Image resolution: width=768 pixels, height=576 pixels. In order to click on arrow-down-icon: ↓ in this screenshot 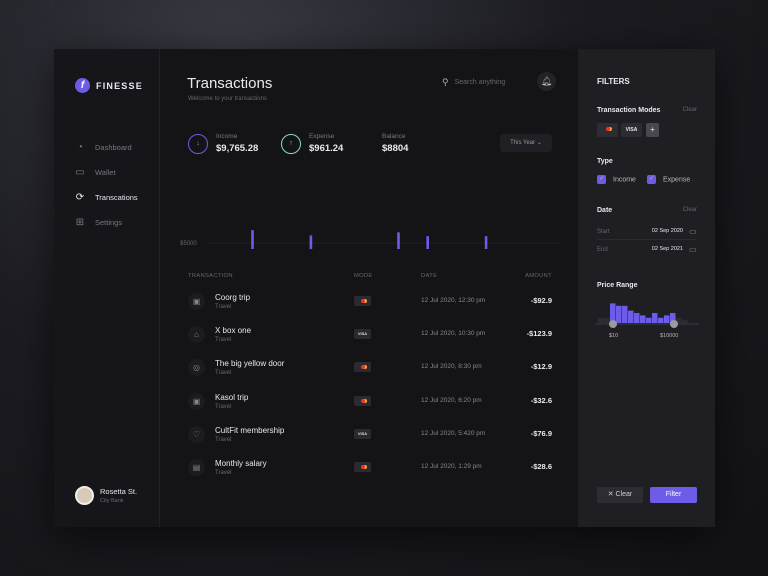, I will do `click(198, 143)`.